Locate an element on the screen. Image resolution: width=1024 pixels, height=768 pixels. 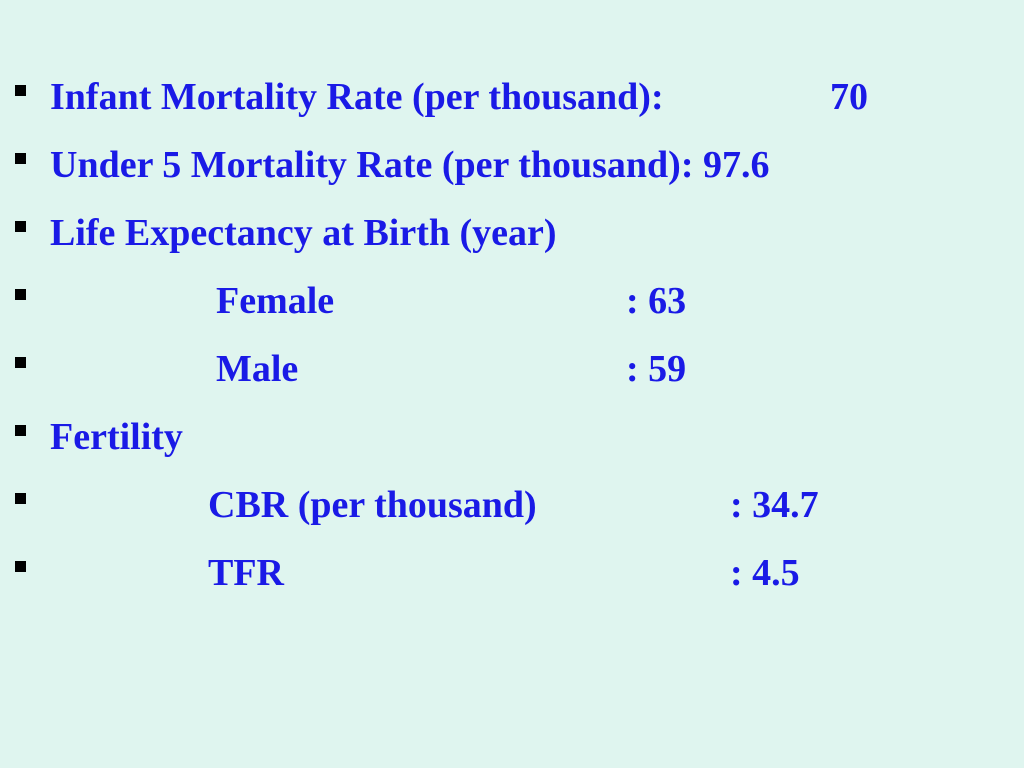
bullet-item-life-expectancy: Life Expectancy at Birth (year) is located at coordinates (512, 233).